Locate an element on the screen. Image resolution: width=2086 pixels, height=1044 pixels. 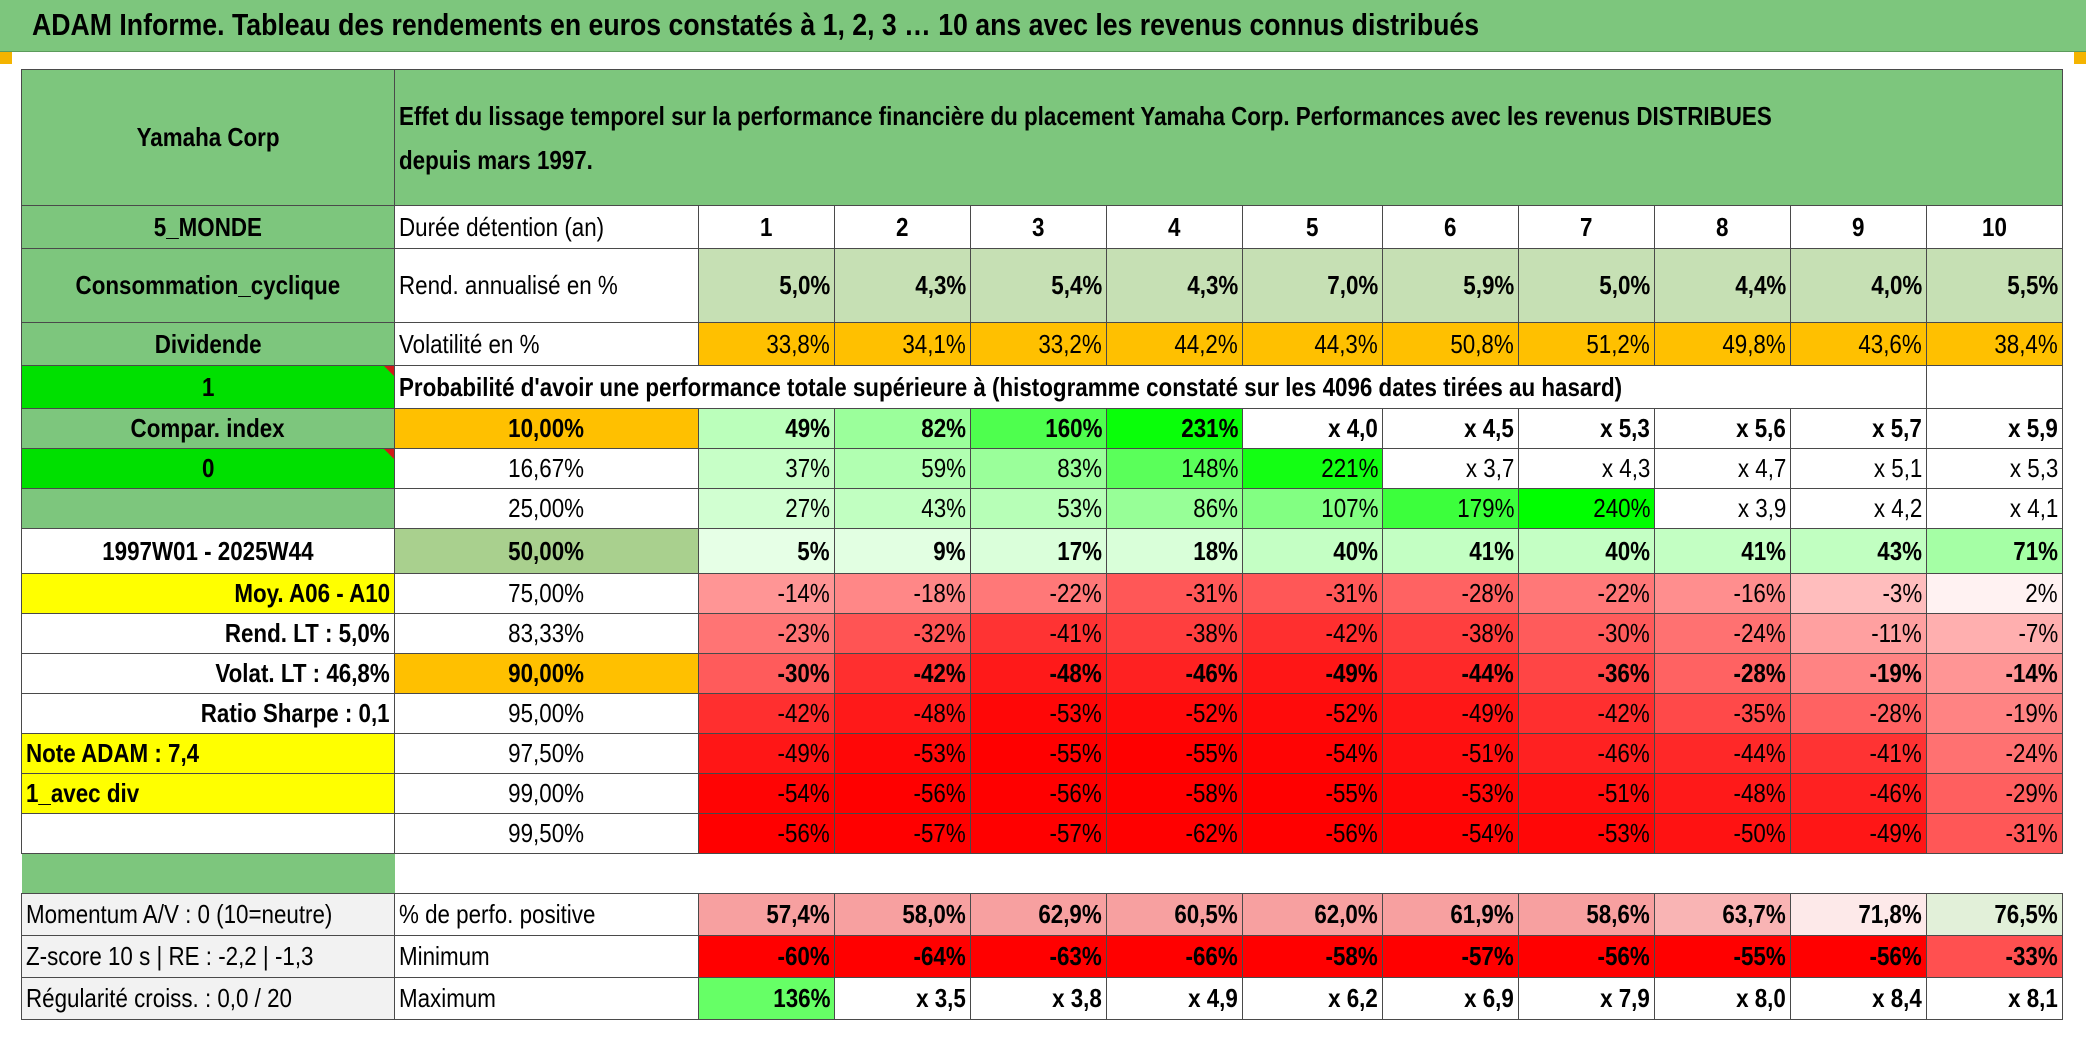
quantile-cell: -18% is located at coordinates (902, 593).